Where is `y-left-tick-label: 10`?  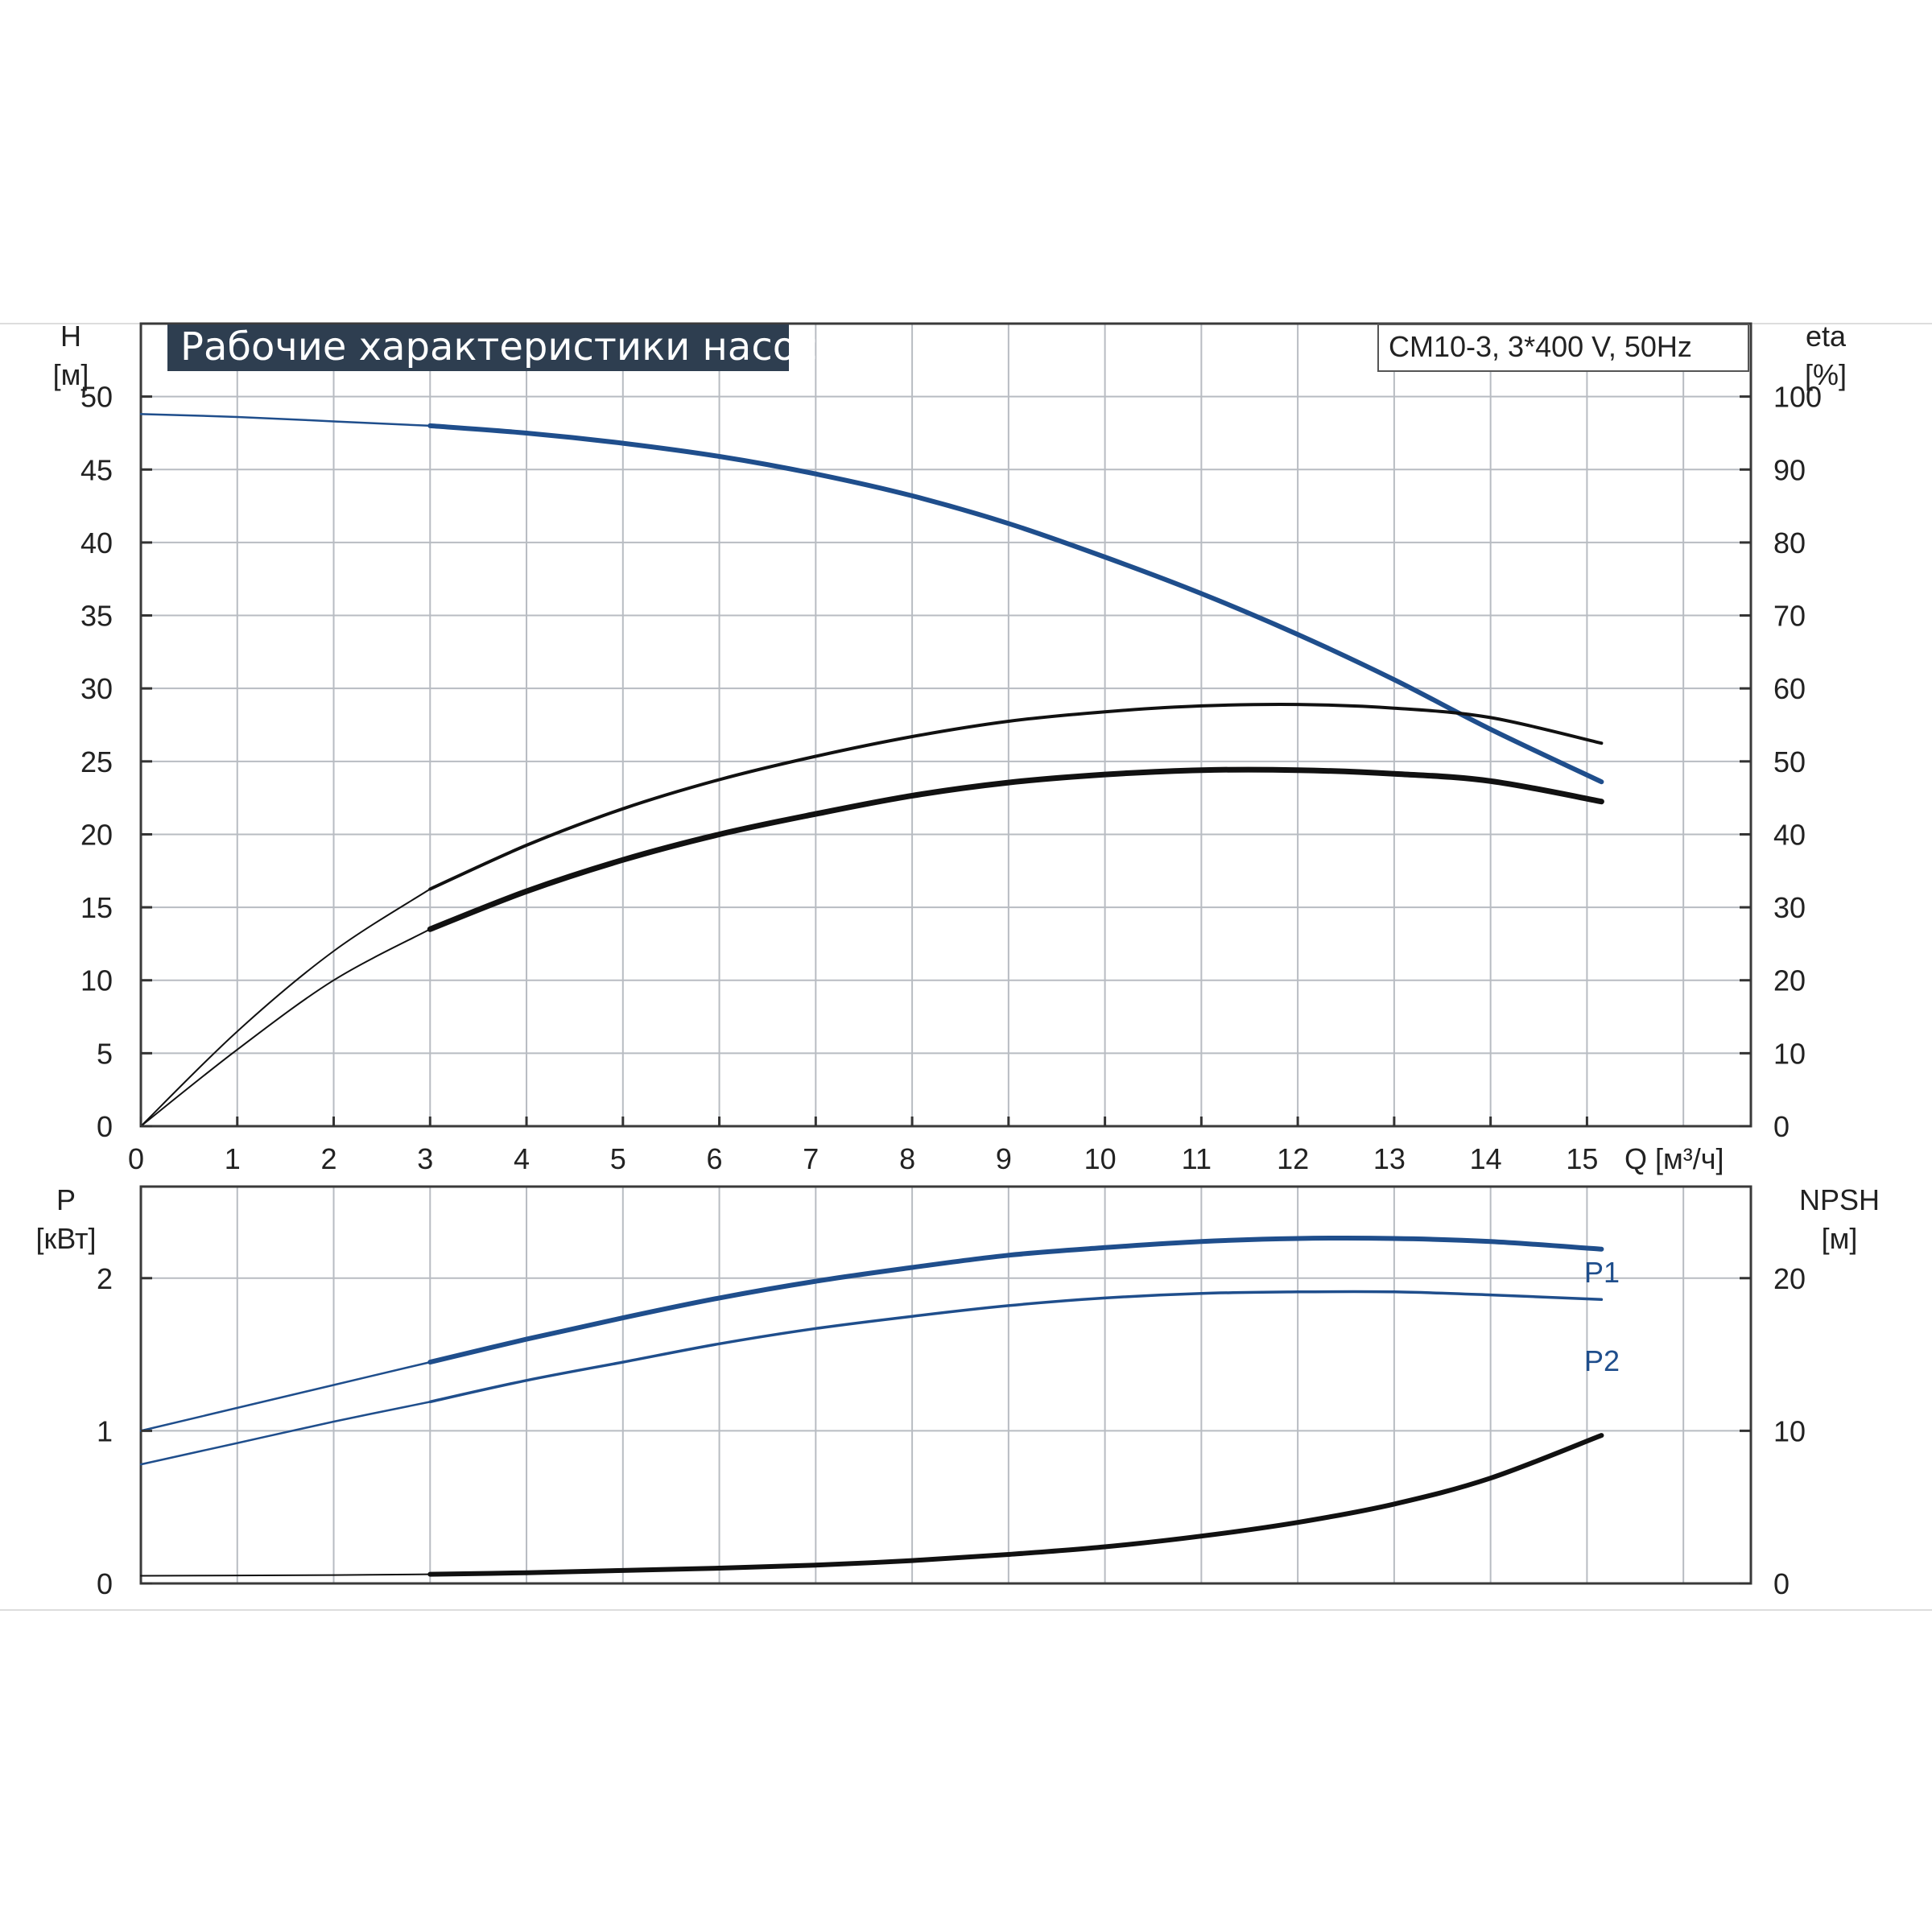
y-left-tick-label: 10 is located at coordinates (96, 980).